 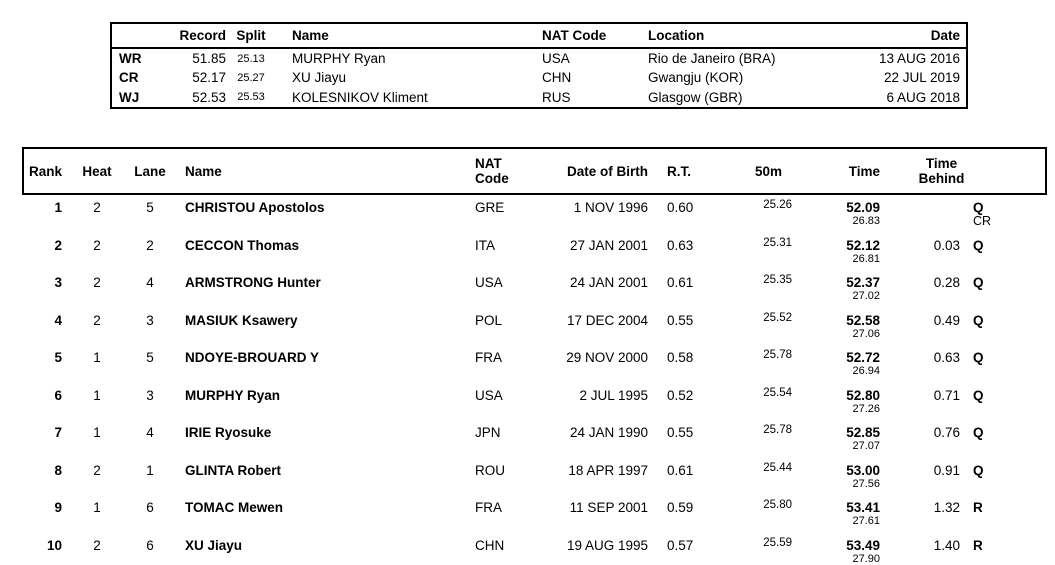 I want to click on result-rt: 0.55, so click(x=680, y=433).